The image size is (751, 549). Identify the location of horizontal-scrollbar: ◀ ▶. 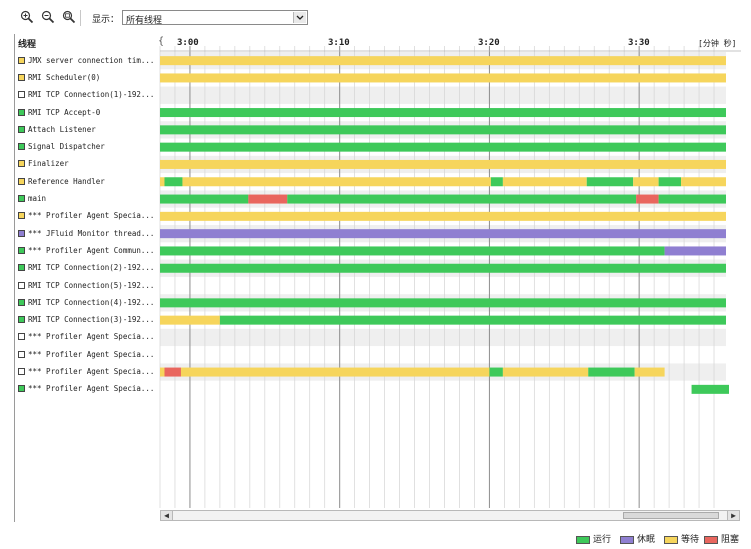
(450, 515).